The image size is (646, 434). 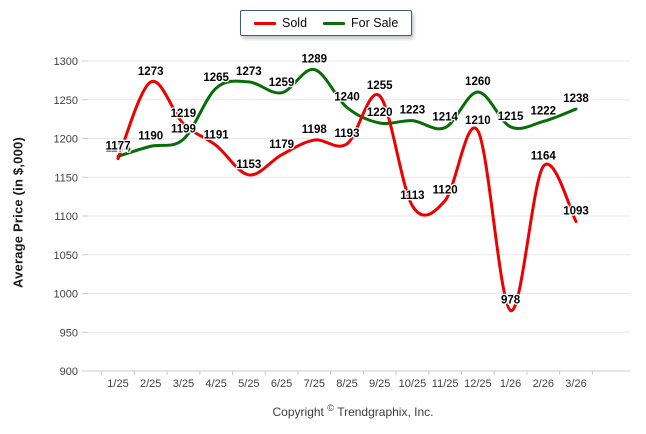 I want to click on for-sale-point-label: 1199, so click(x=183, y=129).